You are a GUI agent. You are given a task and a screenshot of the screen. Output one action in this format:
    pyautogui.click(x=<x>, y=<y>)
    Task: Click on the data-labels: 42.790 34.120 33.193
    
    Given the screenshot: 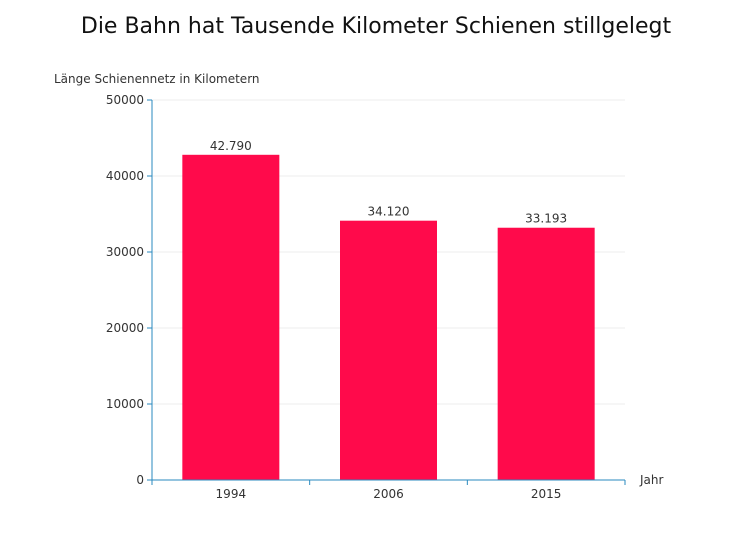 What is the action you would take?
    pyautogui.click(x=388, y=182)
    